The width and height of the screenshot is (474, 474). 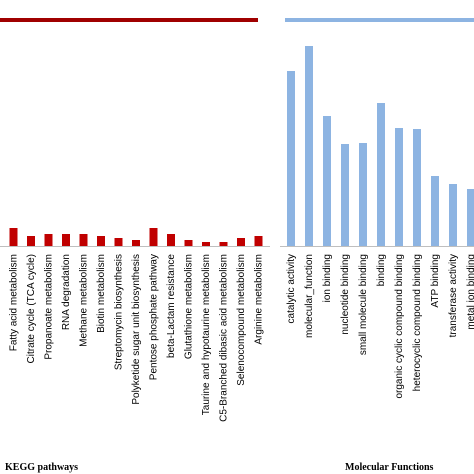 What do you see at coordinates (363, 304) in the screenshot?
I see `mf-tick-label-4: small molecule binding` at bounding box center [363, 304].